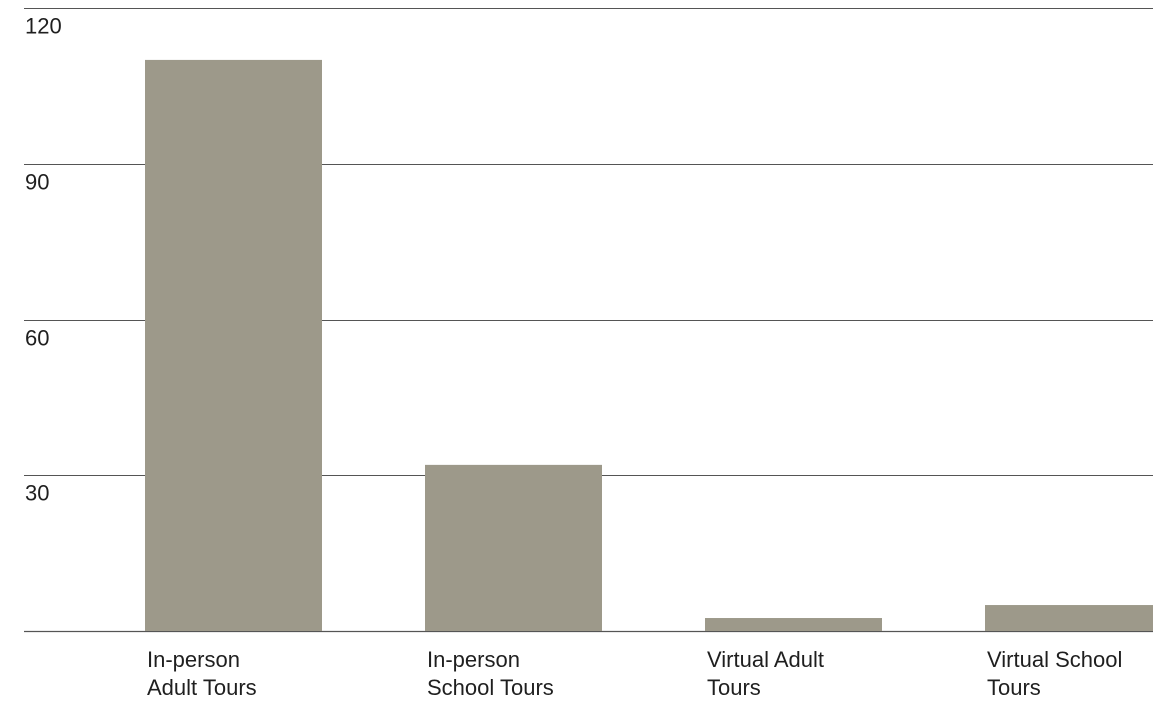 This screenshot has height=709, width=1153. What do you see at coordinates (43, 26) in the screenshot?
I see `y-tick-label: 120` at bounding box center [43, 26].